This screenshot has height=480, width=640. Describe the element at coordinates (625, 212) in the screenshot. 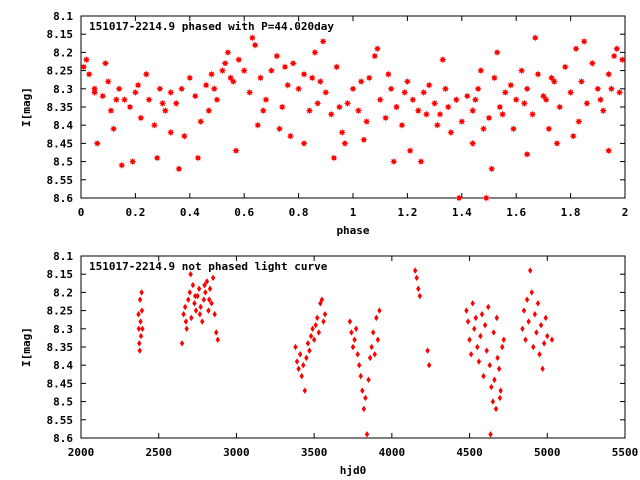

I see `x-tick-label: 2` at that location.